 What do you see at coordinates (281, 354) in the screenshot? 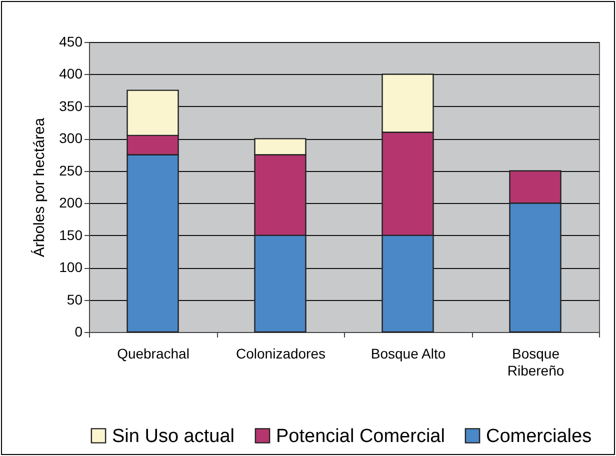
I see `x-tick-label: Colonizadores` at bounding box center [281, 354].